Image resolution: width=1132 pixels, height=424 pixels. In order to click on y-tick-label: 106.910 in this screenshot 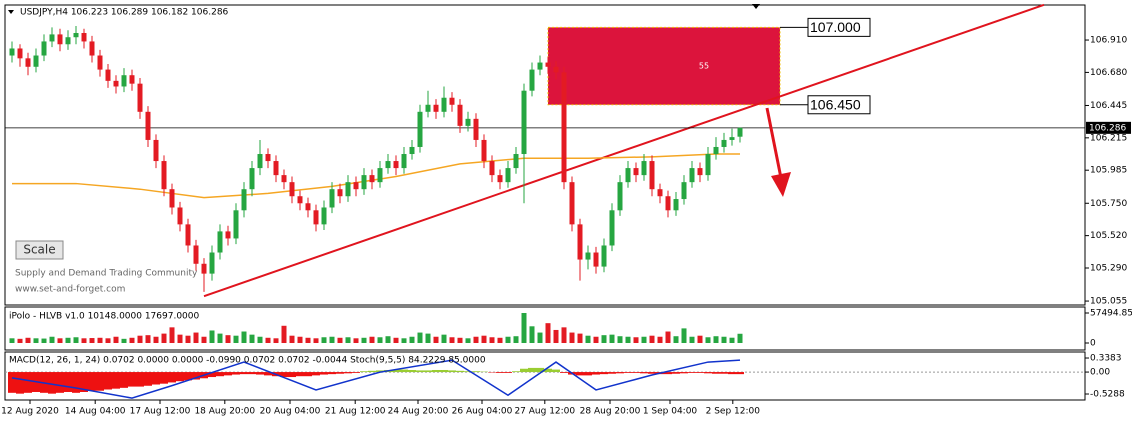, I will do `click(1108, 41)`.